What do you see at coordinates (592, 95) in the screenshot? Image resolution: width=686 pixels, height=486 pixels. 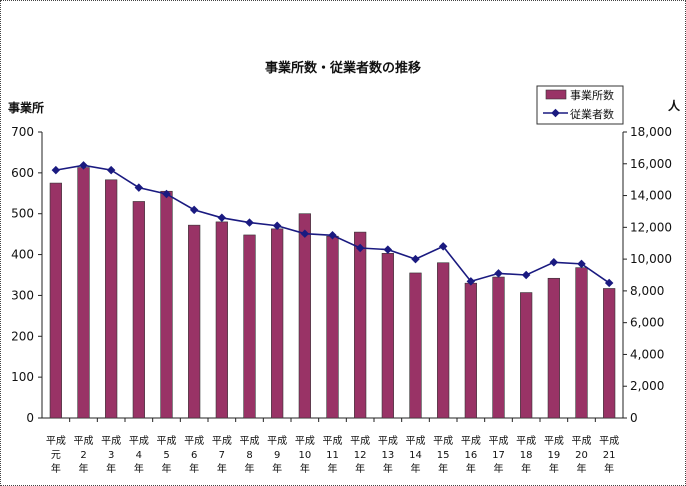 I see `legend-label-bar: 事業所数` at bounding box center [592, 95].